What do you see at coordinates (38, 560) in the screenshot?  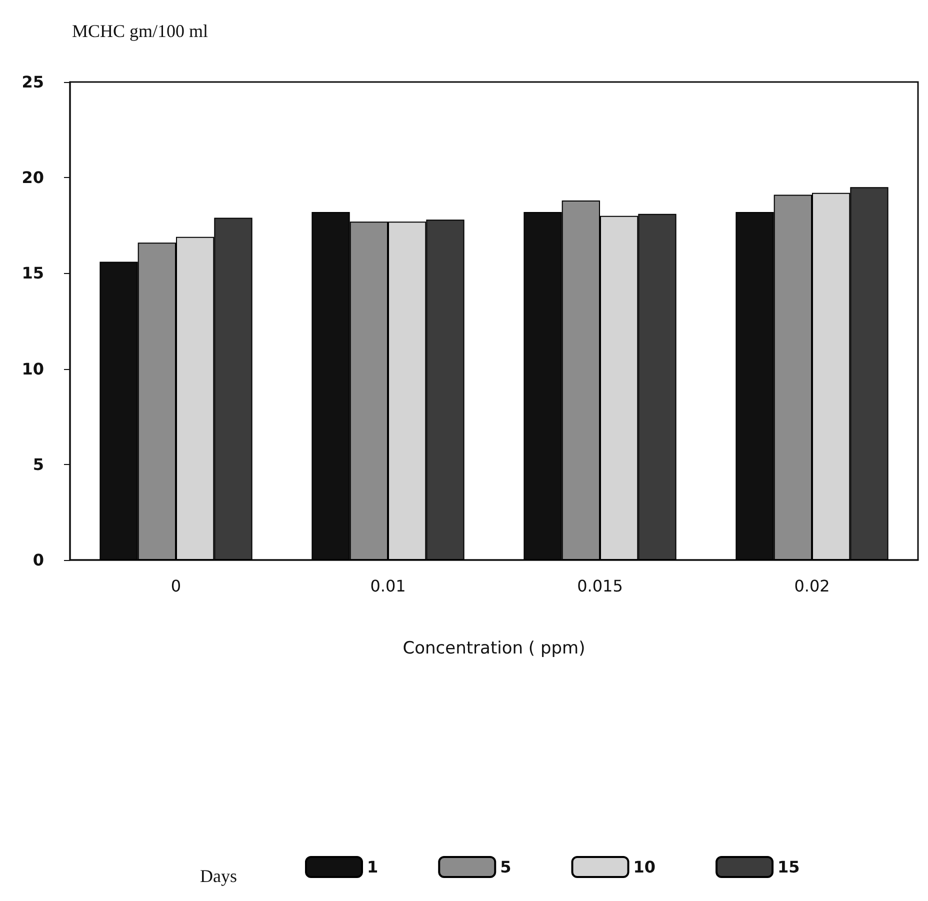 I see `y-tick-label: 0` at bounding box center [38, 560].